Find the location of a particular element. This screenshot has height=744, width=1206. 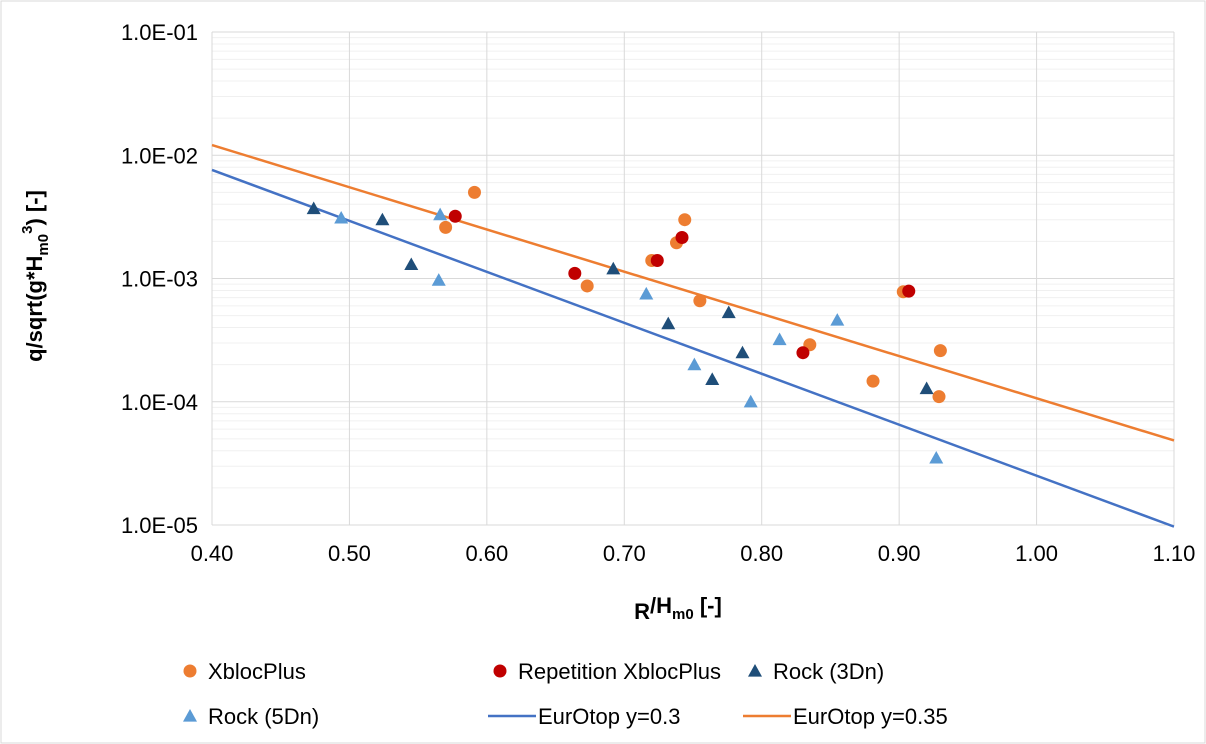

legend-item-eurotop-y-0-3: EurOtop y=0.3 is located at coordinates (584, 716).